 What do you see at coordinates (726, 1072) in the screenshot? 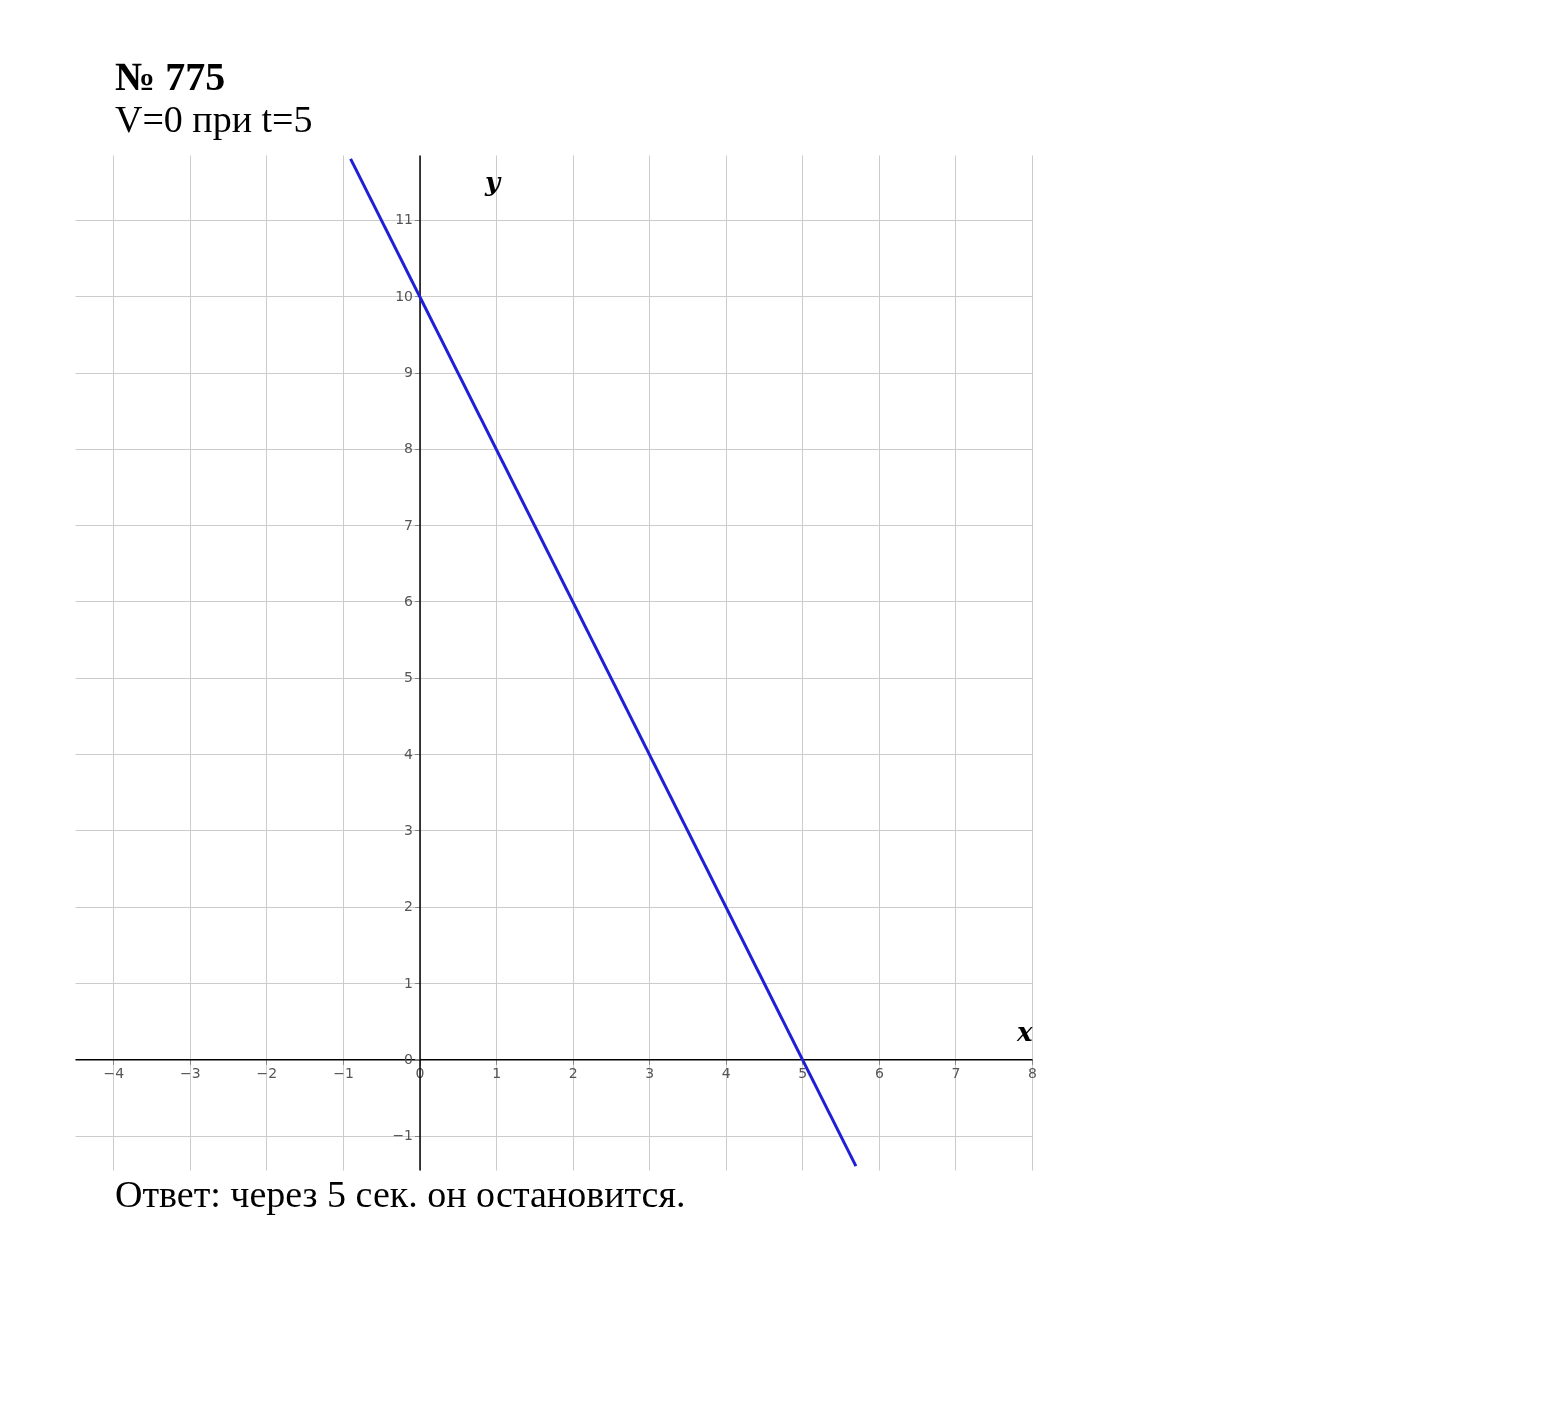
I see `x-tick-label: 4` at bounding box center [726, 1072].